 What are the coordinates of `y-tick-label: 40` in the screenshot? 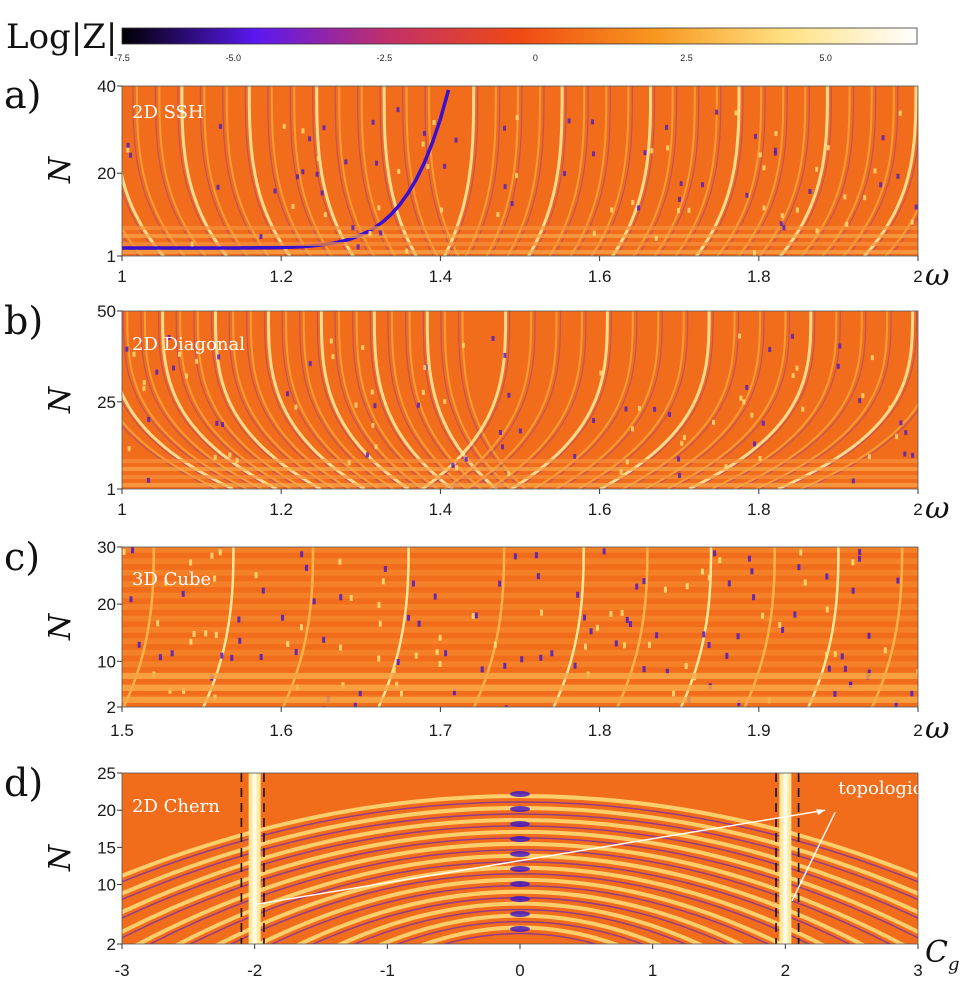 It's located at (106, 86).